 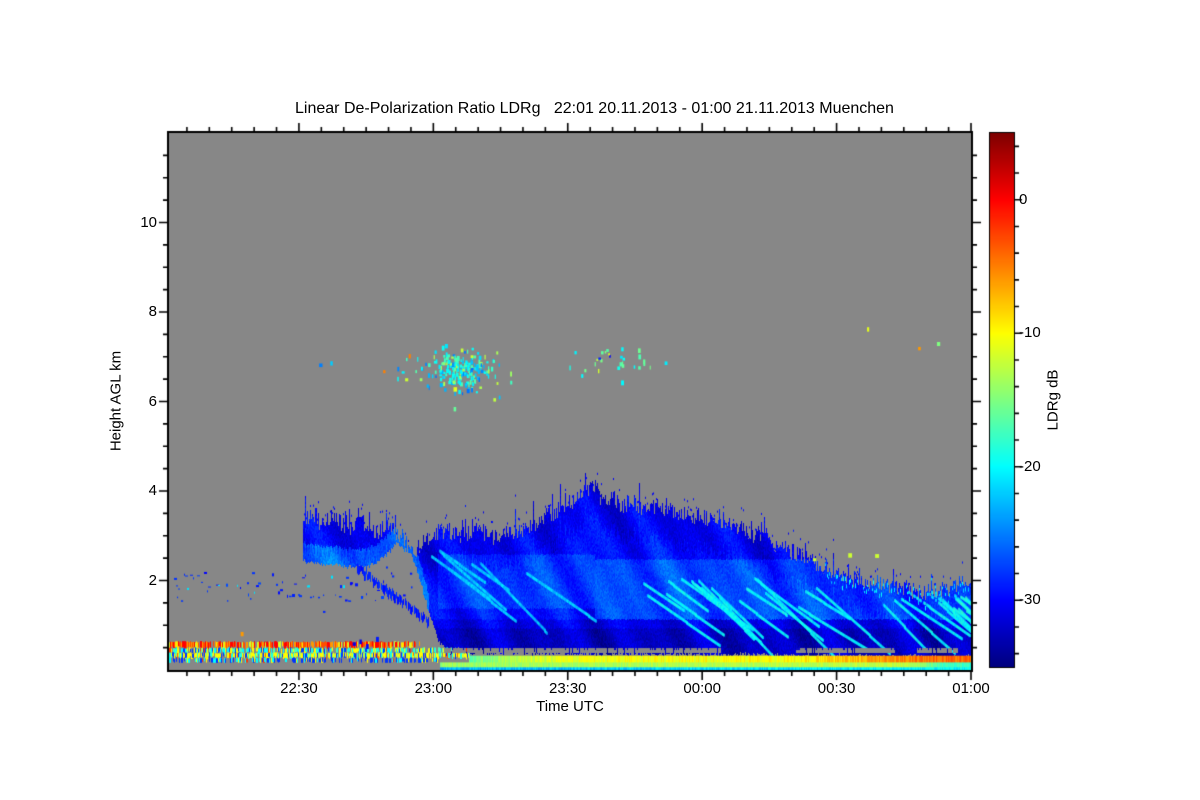 I want to click on colorbar-tick-label: -20, so click(x=1030, y=466).